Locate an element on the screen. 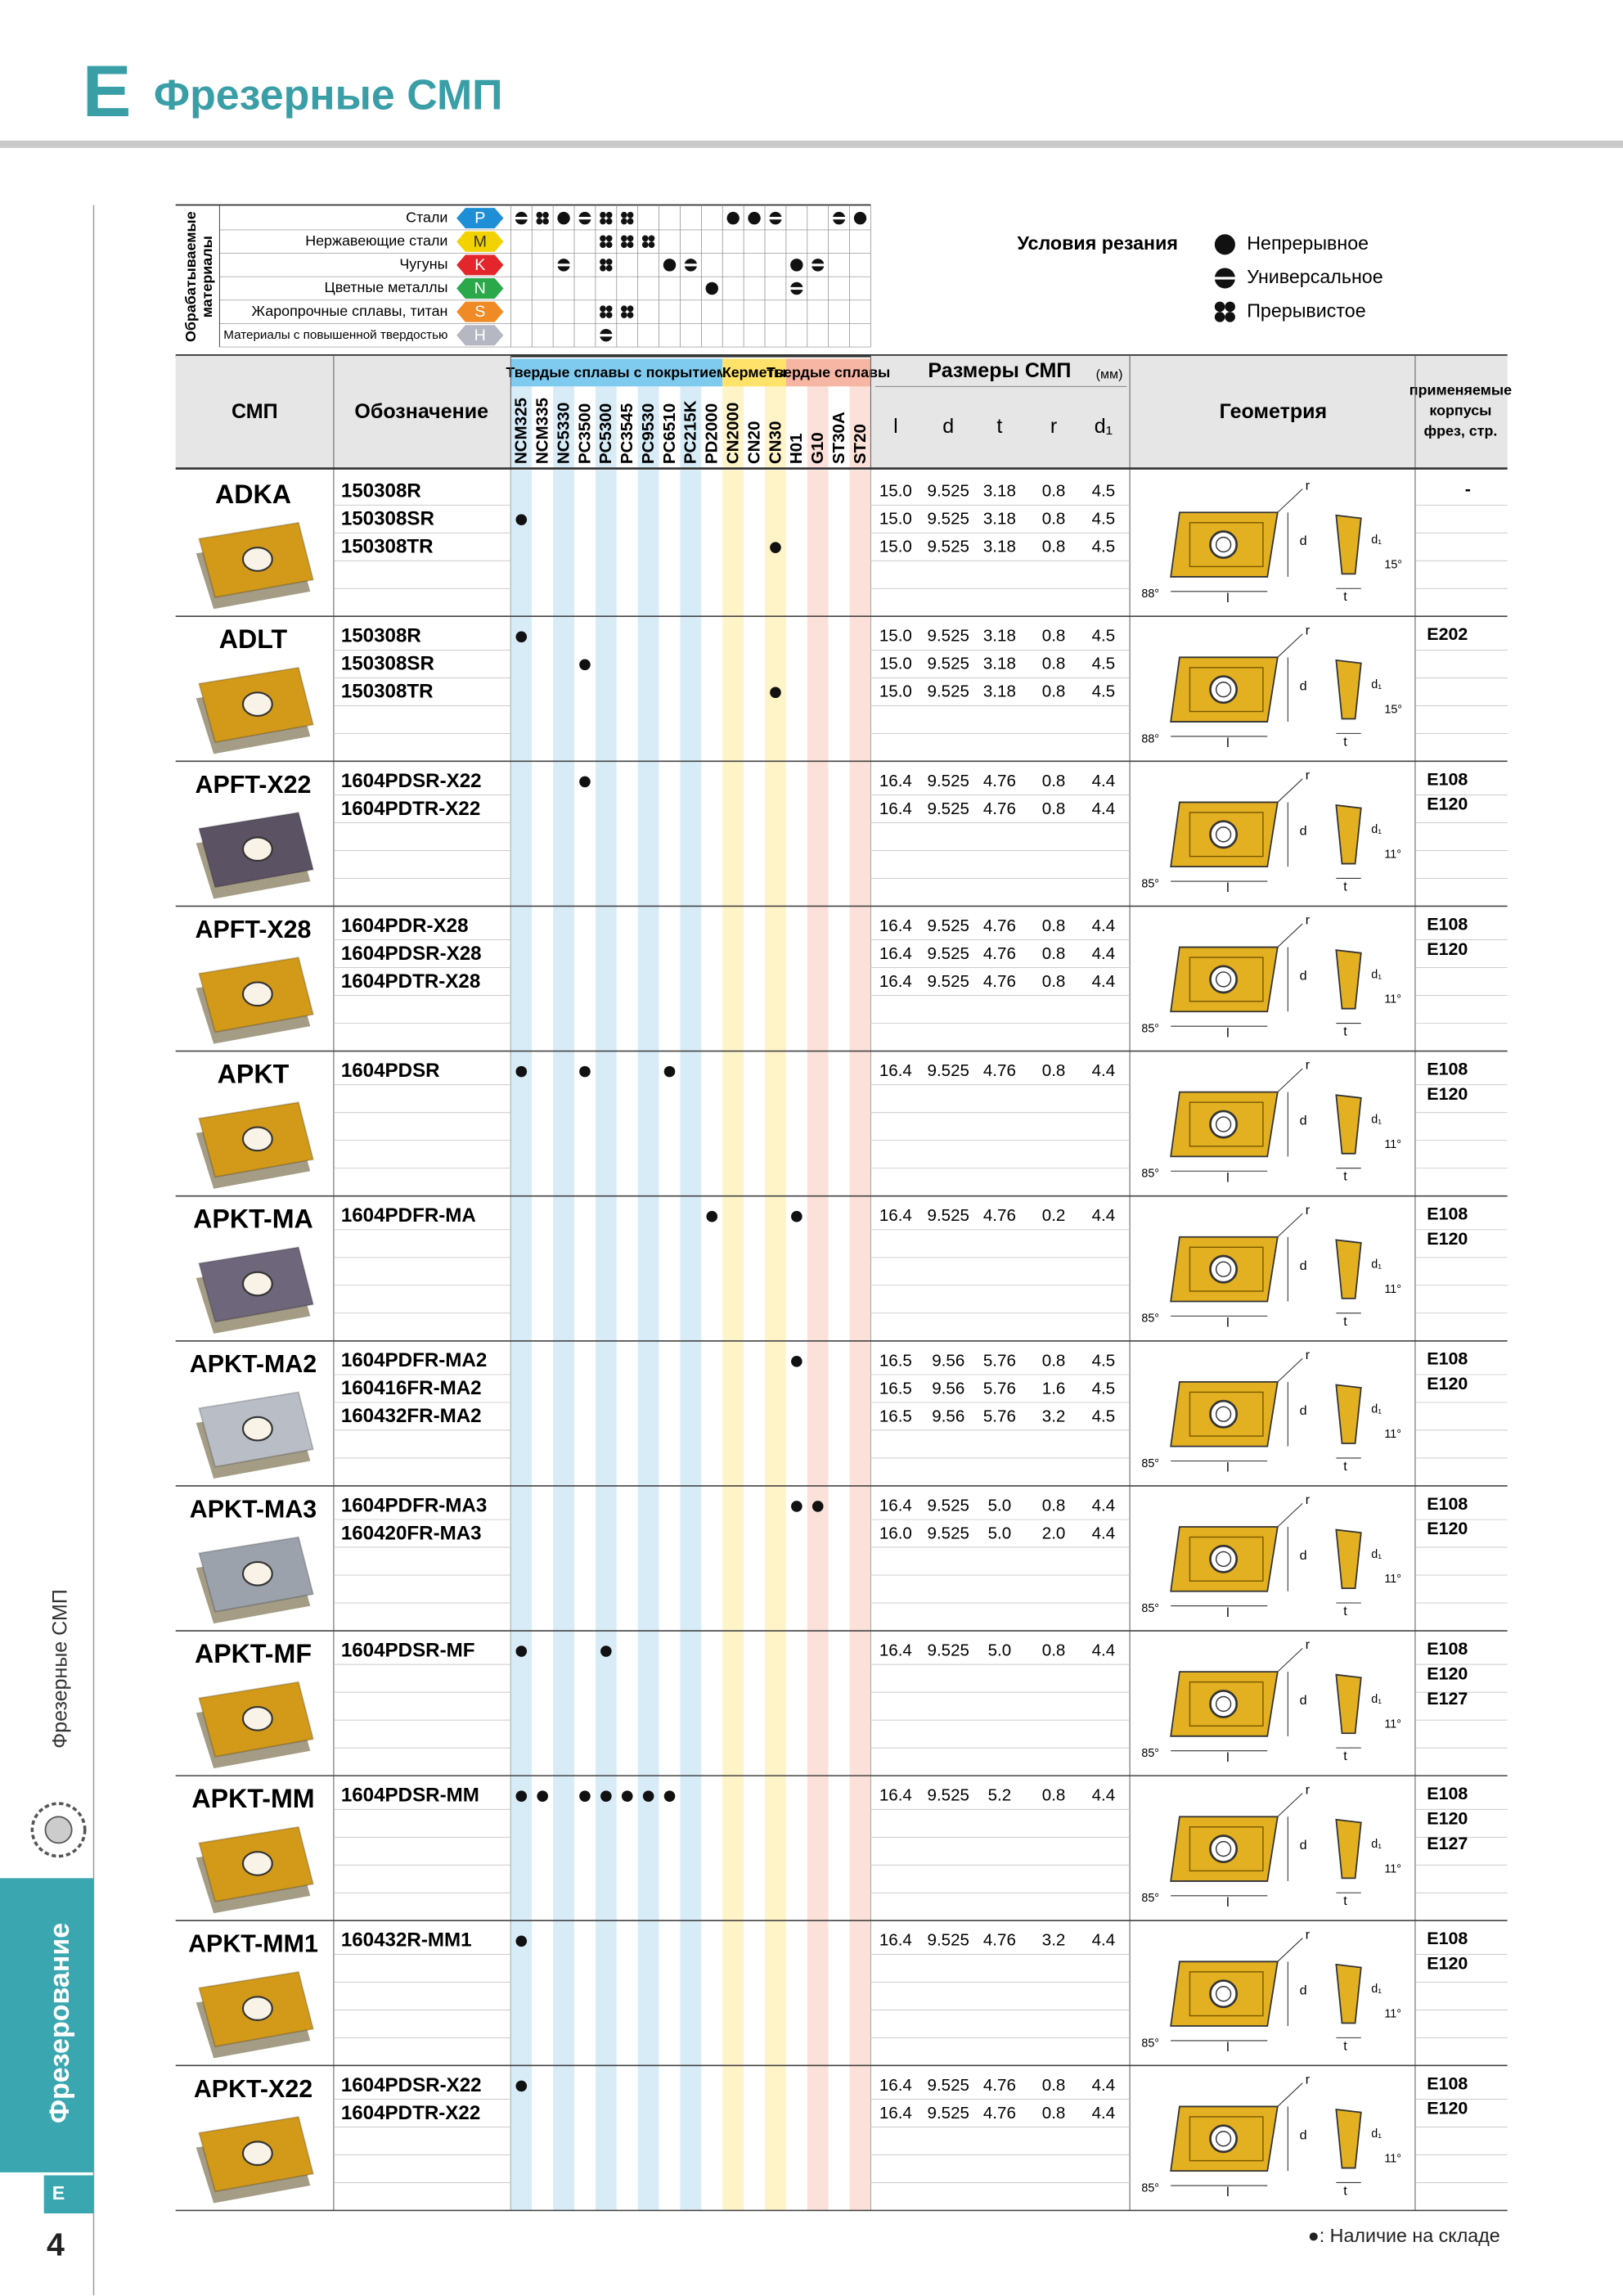  iso-code: M is located at coordinates (480, 241).